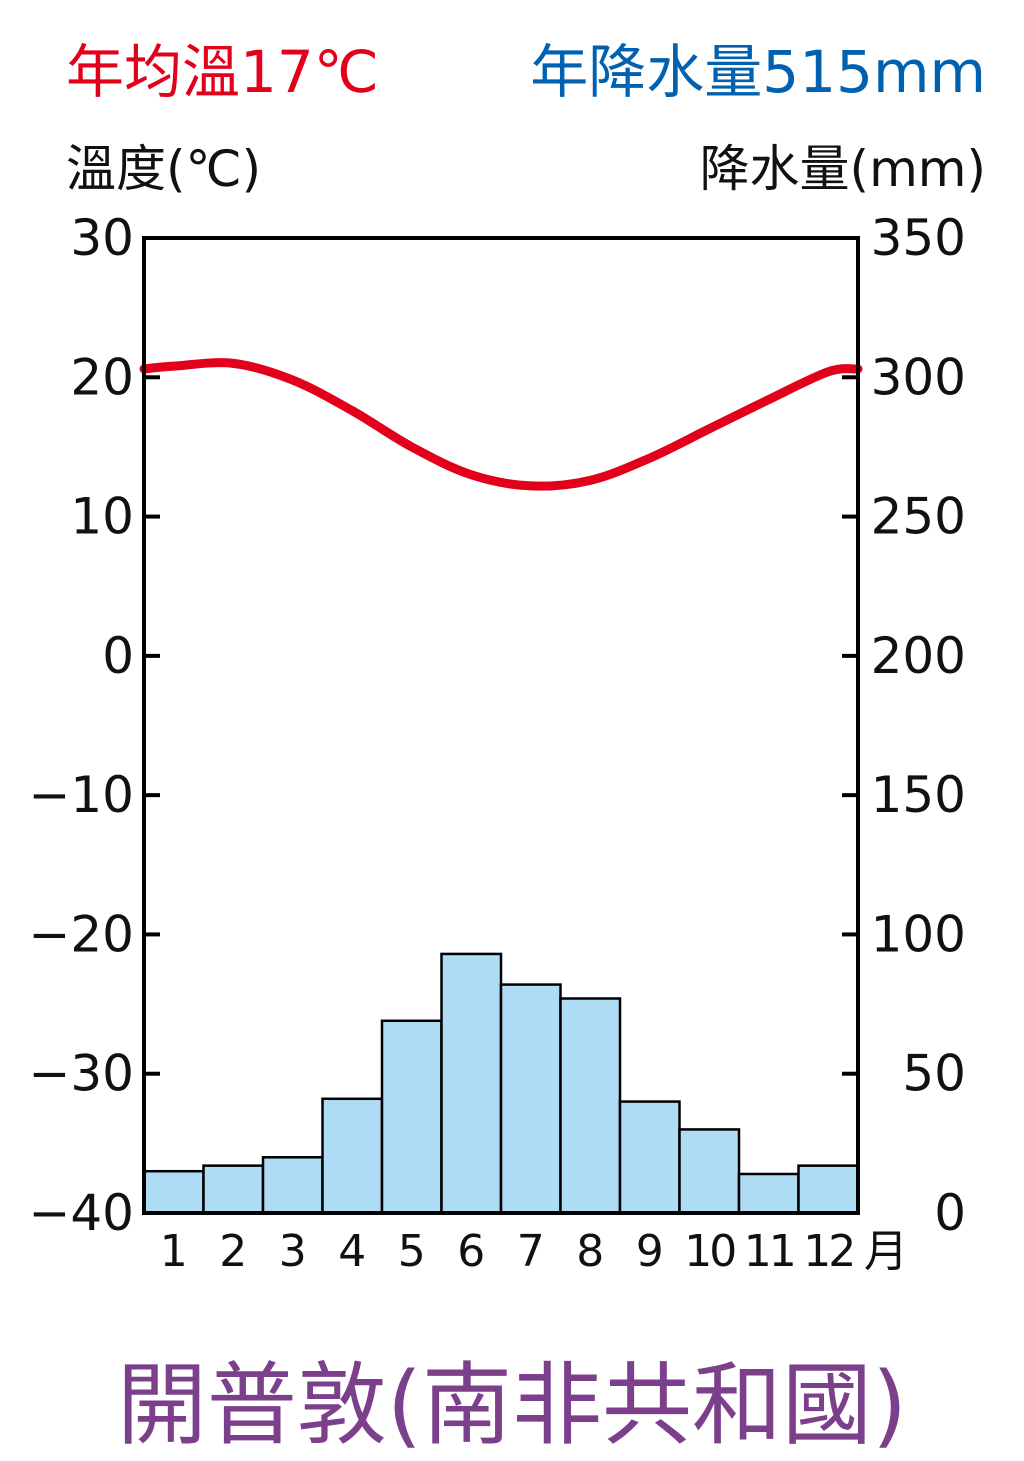 The image size is (1024, 1461). Describe the element at coordinates (531, 1251) in the screenshot. I see `month-label: 7` at that location.